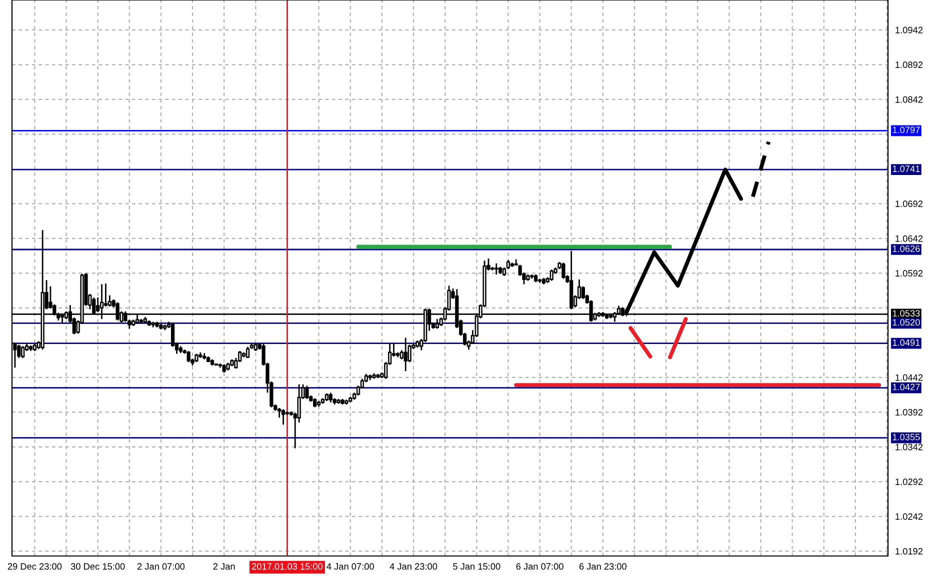  What do you see at coordinates (909, 377) in the screenshot?
I see `y-tick-label: 1.0442` at bounding box center [909, 377].